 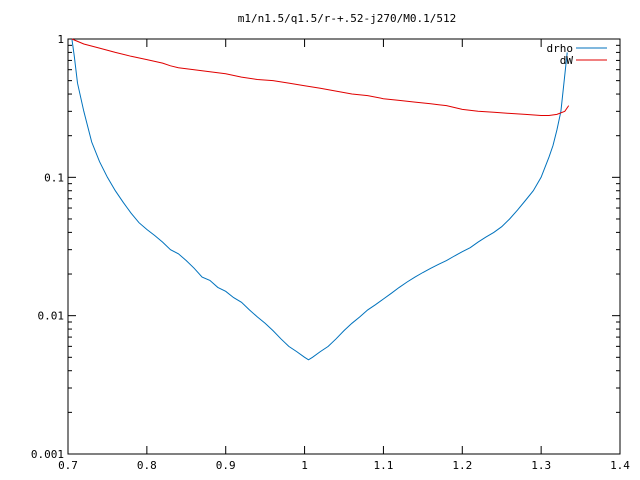 What do you see at coordinates (147, 465) in the screenshot?
I see `x-tick-label: 0.8` at bounding box center [147, 465].